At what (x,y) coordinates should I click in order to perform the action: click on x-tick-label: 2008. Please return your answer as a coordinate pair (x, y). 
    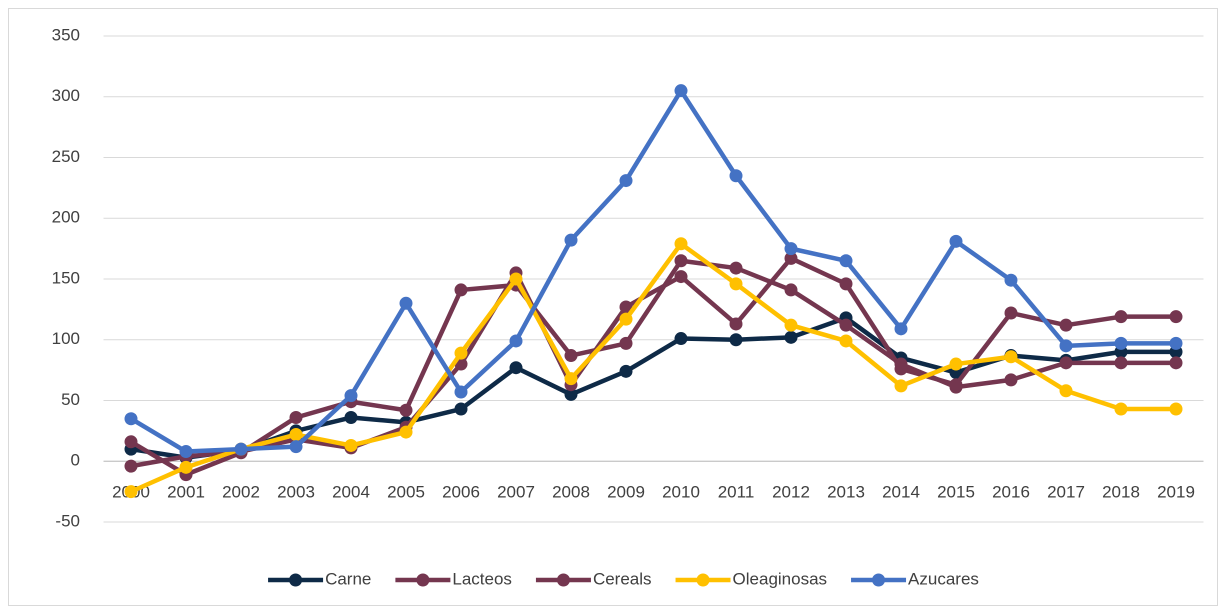
    Looking at the image, I should click on (571, 492).